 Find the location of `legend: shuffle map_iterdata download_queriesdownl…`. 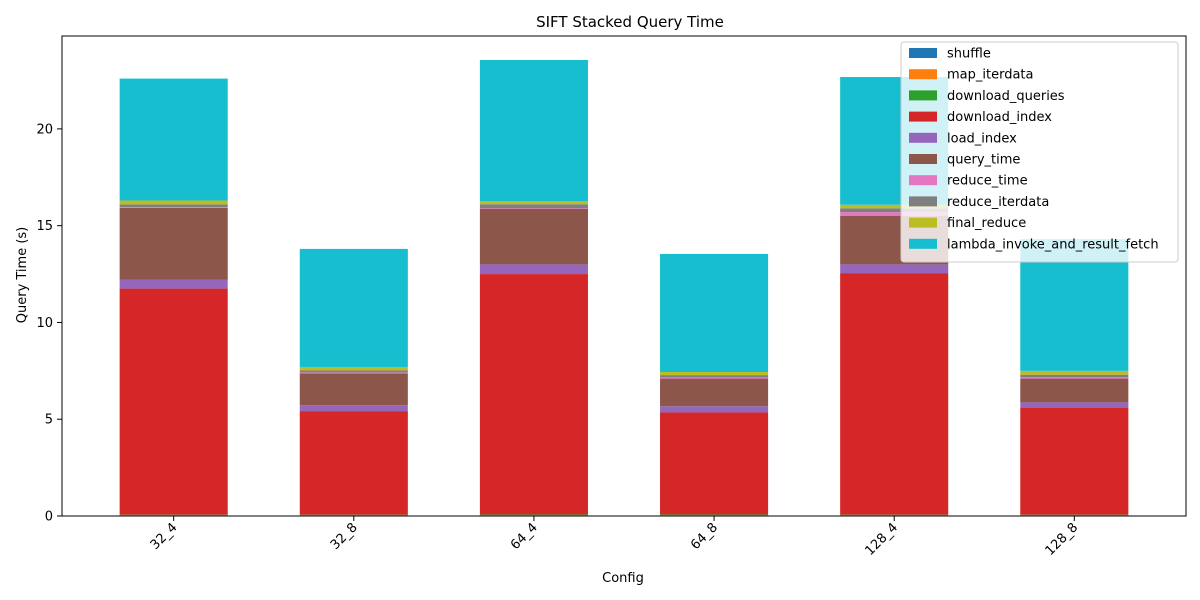

legend: shuffle map_iterdata download_queriesdownl… is located at coordinates (1039, 152).